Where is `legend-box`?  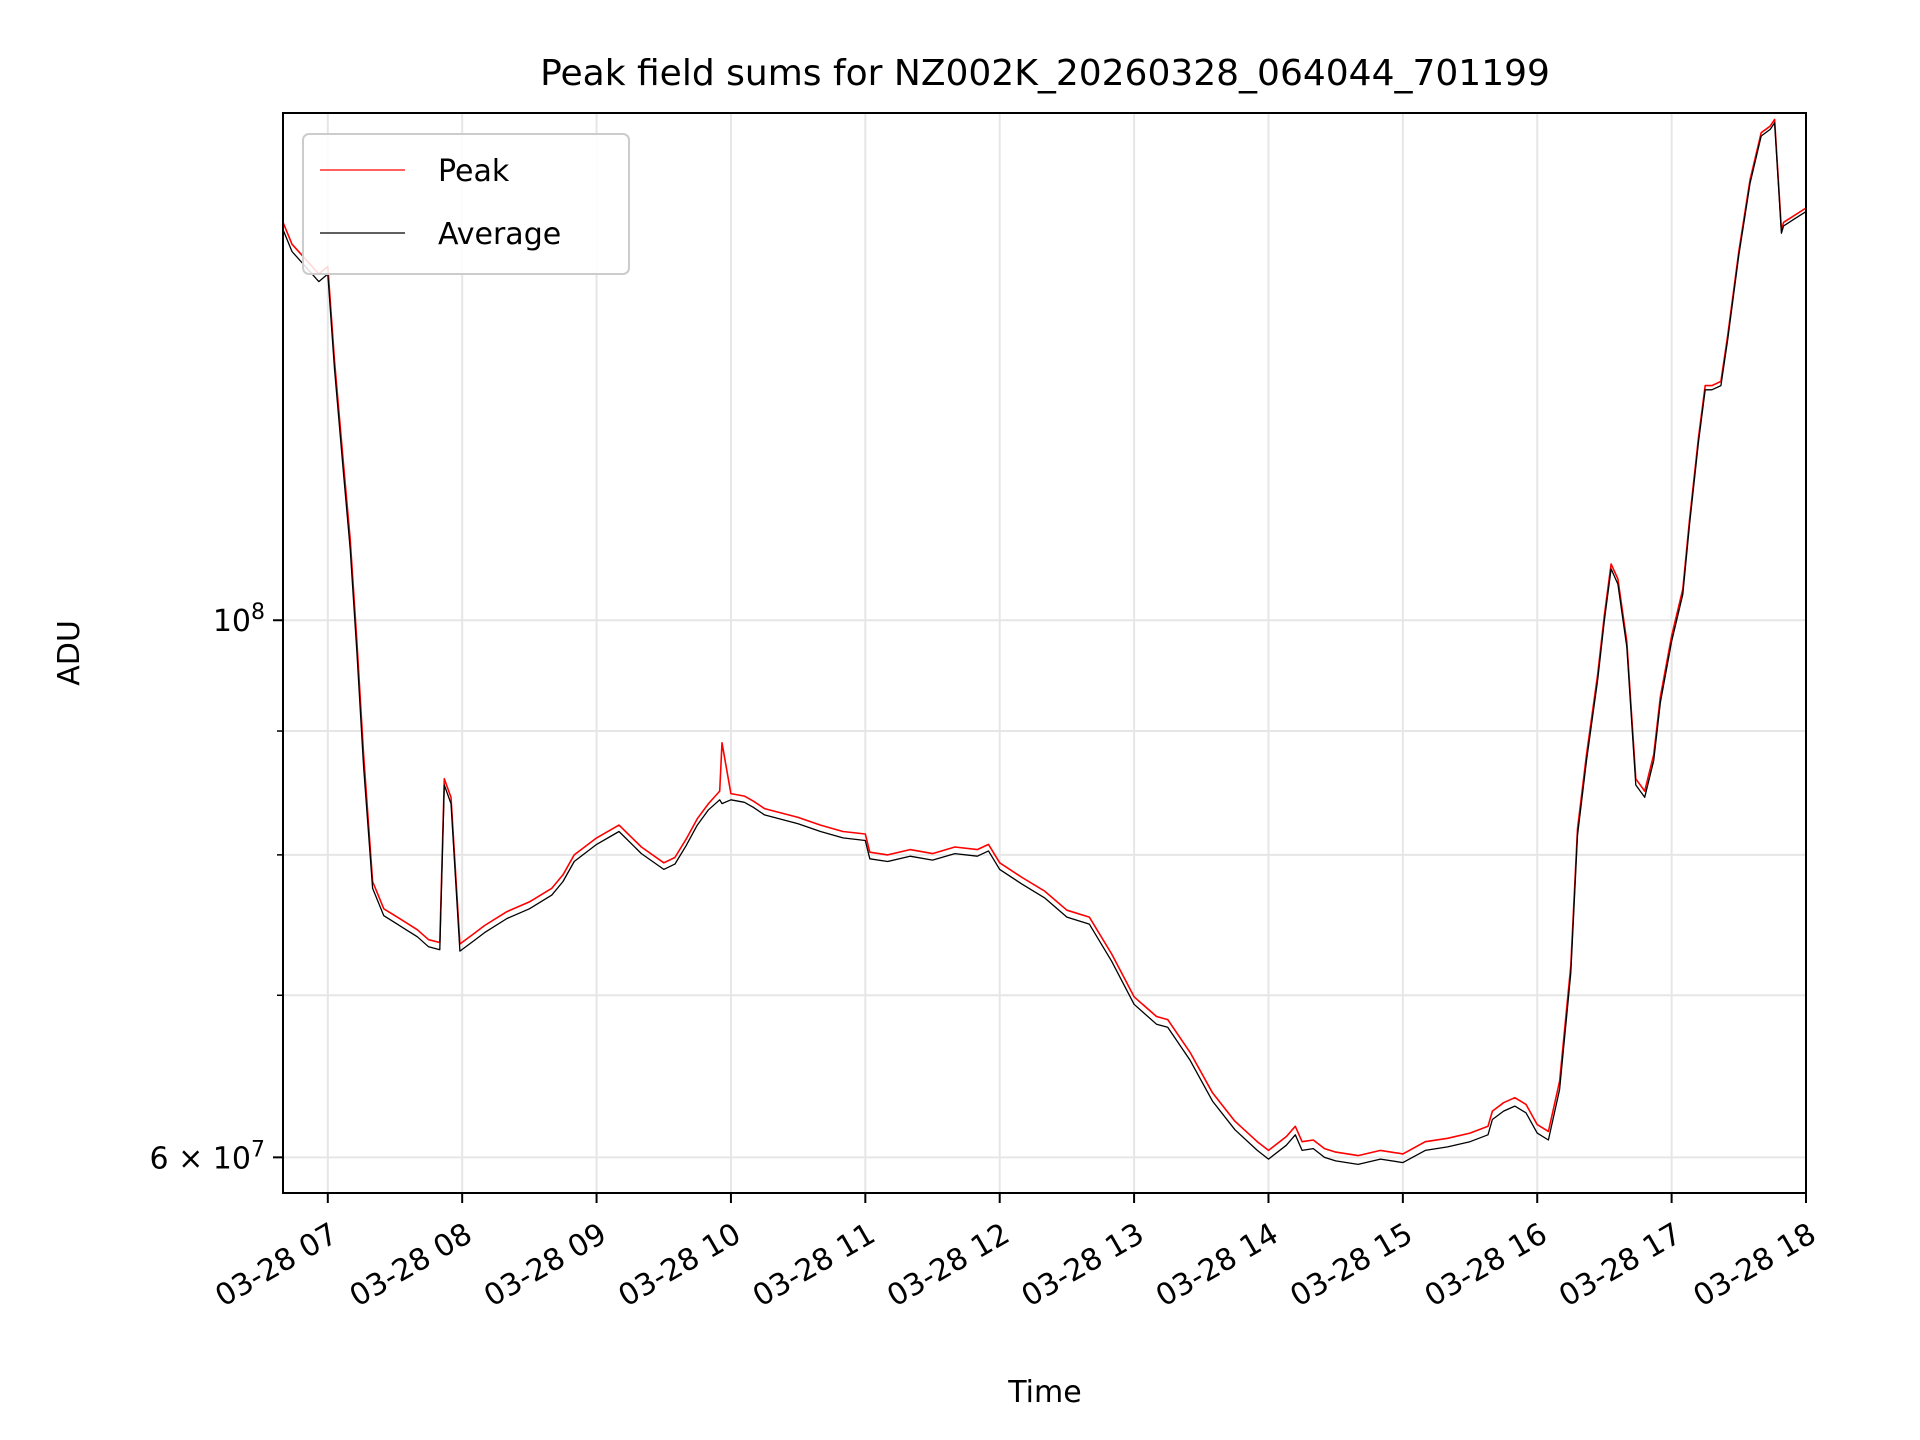
legend-box is located at coordinates (466, 204).